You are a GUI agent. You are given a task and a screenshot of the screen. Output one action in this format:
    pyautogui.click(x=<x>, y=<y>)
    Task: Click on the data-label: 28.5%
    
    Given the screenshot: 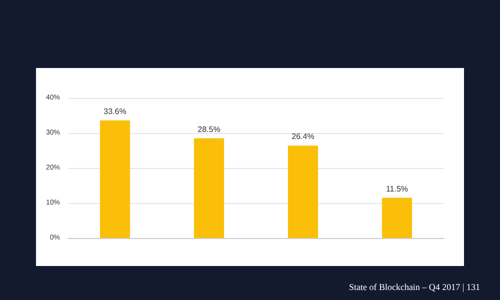 What is the action you would take?
    pyautogui.click(x=209, y=129)
    